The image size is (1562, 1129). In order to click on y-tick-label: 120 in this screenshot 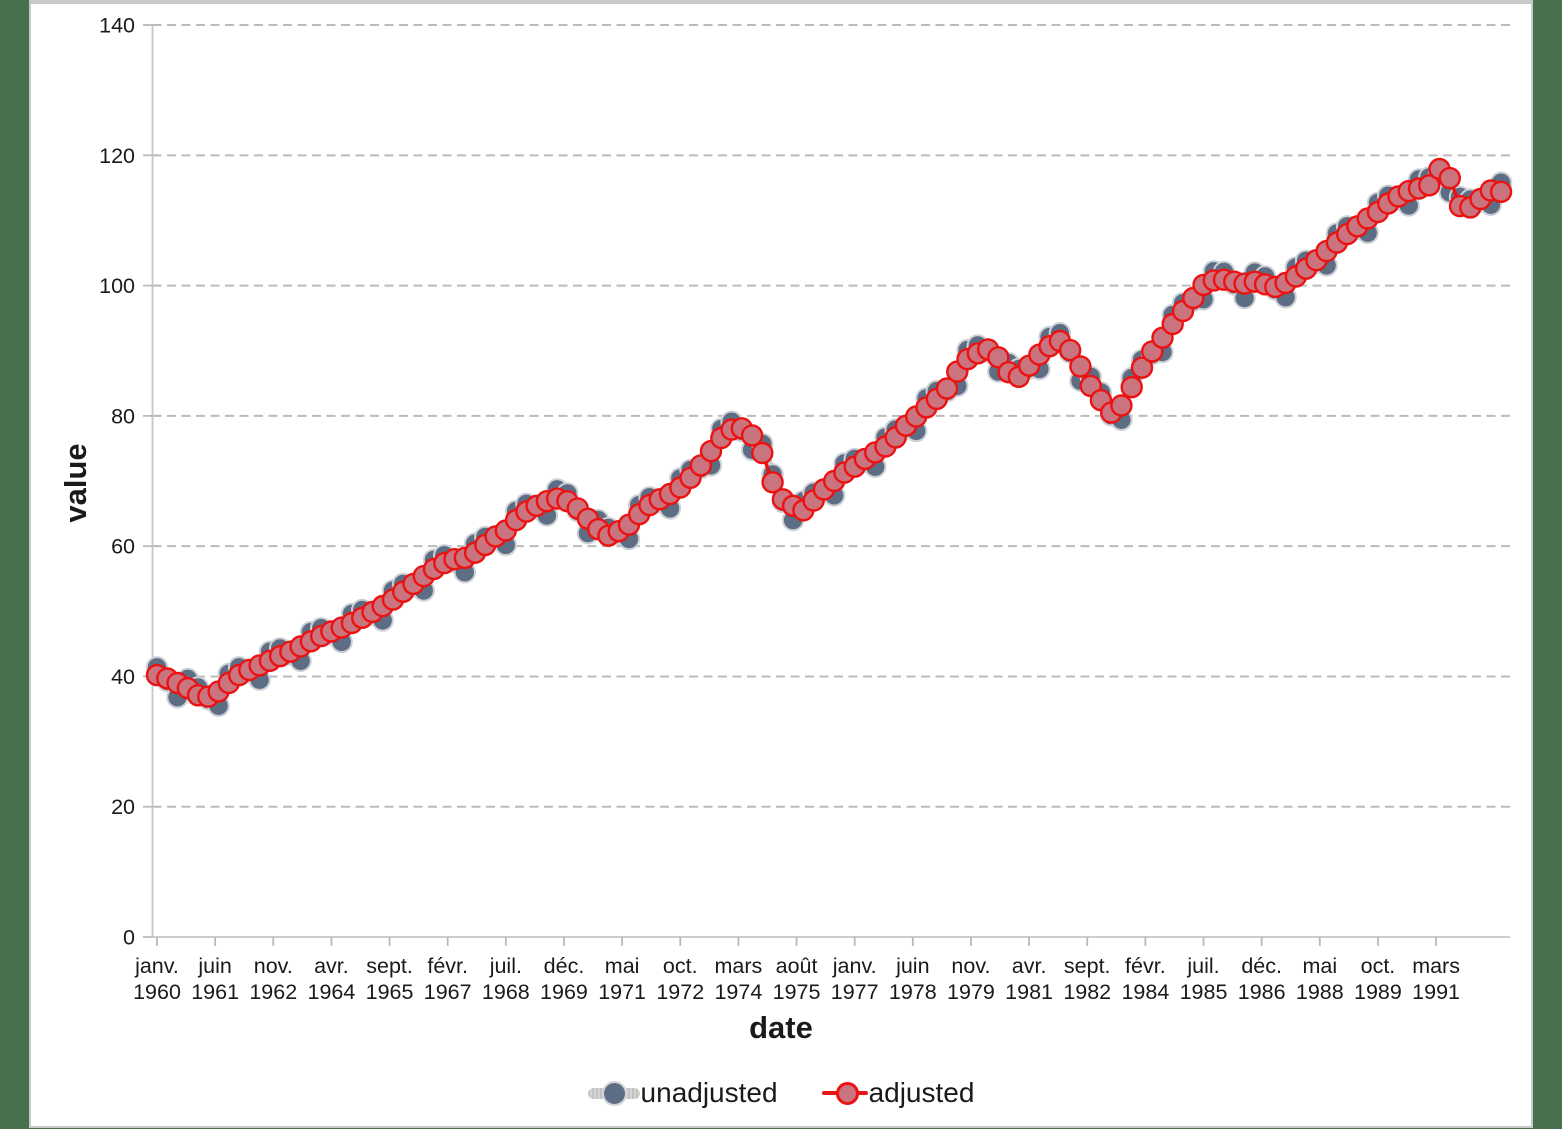, I will do `click(117, 156)`.